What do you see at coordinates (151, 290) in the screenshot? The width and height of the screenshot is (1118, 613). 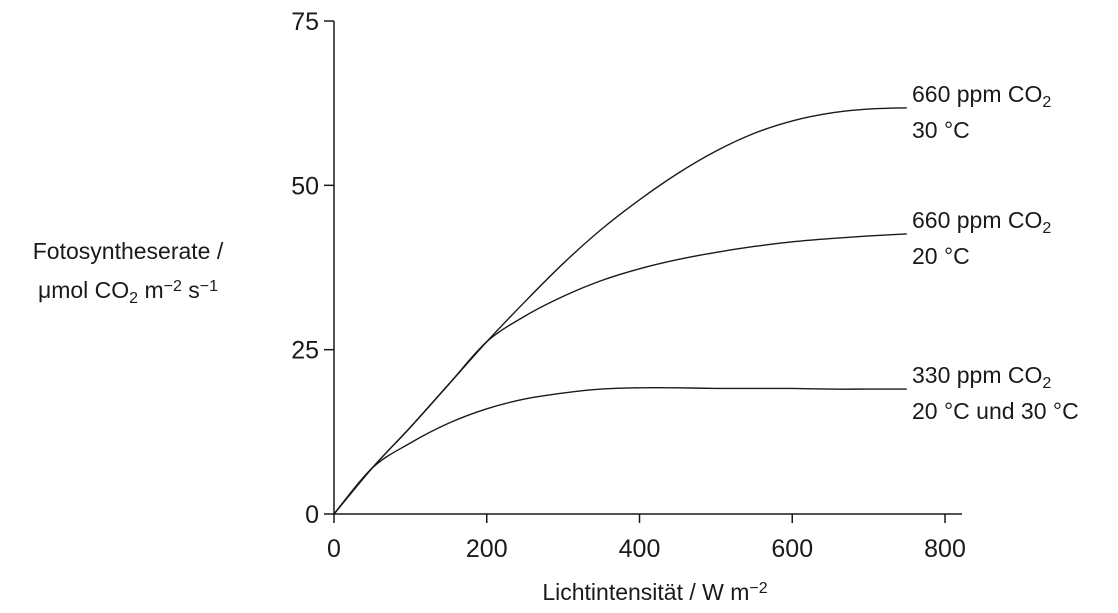 I see `text-run: m` at bounding box center [151, 290].